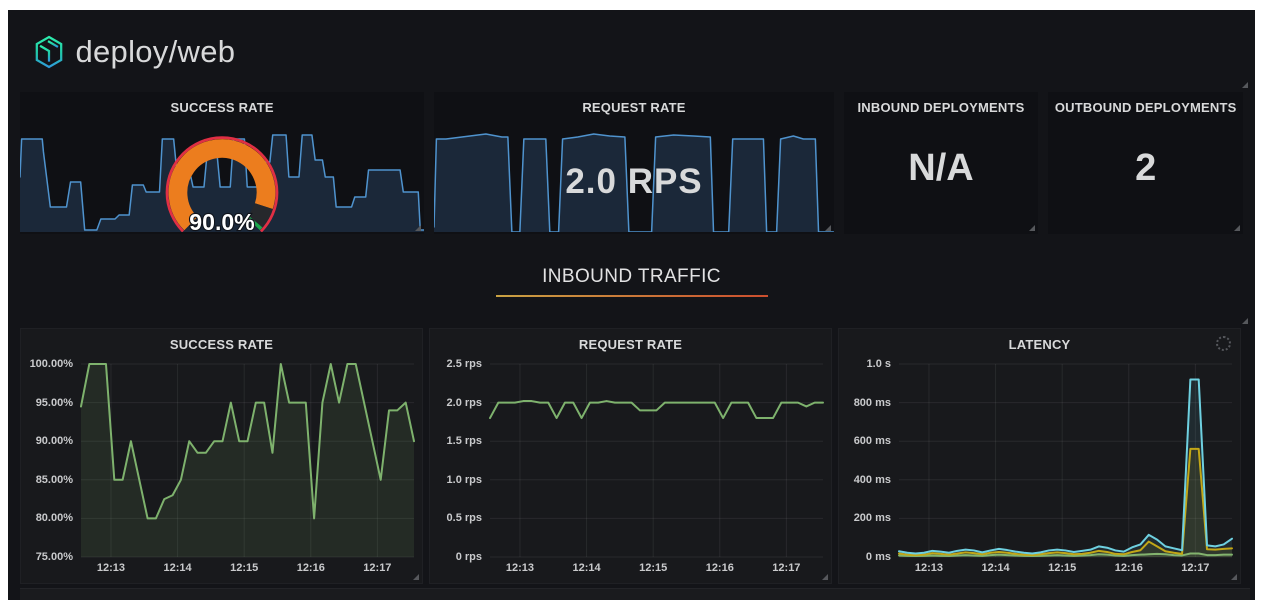  I want to click on panel-inbound-deployments: INBOUND DEPLOYMENTS N/A, so click(941, 163).